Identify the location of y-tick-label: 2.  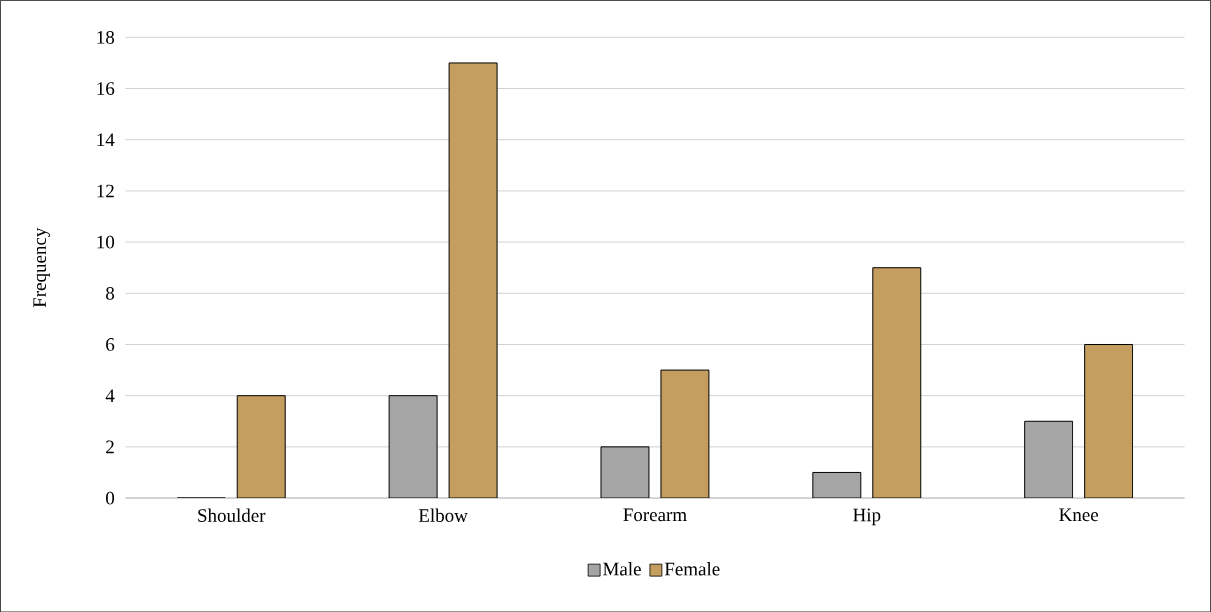
(110, 446).